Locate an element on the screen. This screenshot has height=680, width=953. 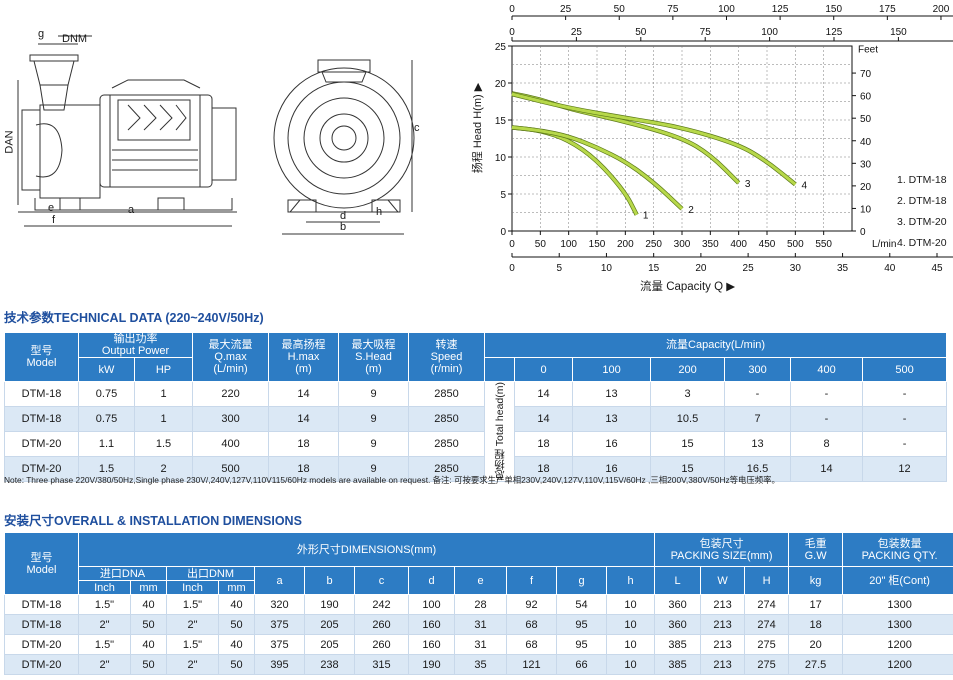
cell: 28 is located at coordinates (480, 604).